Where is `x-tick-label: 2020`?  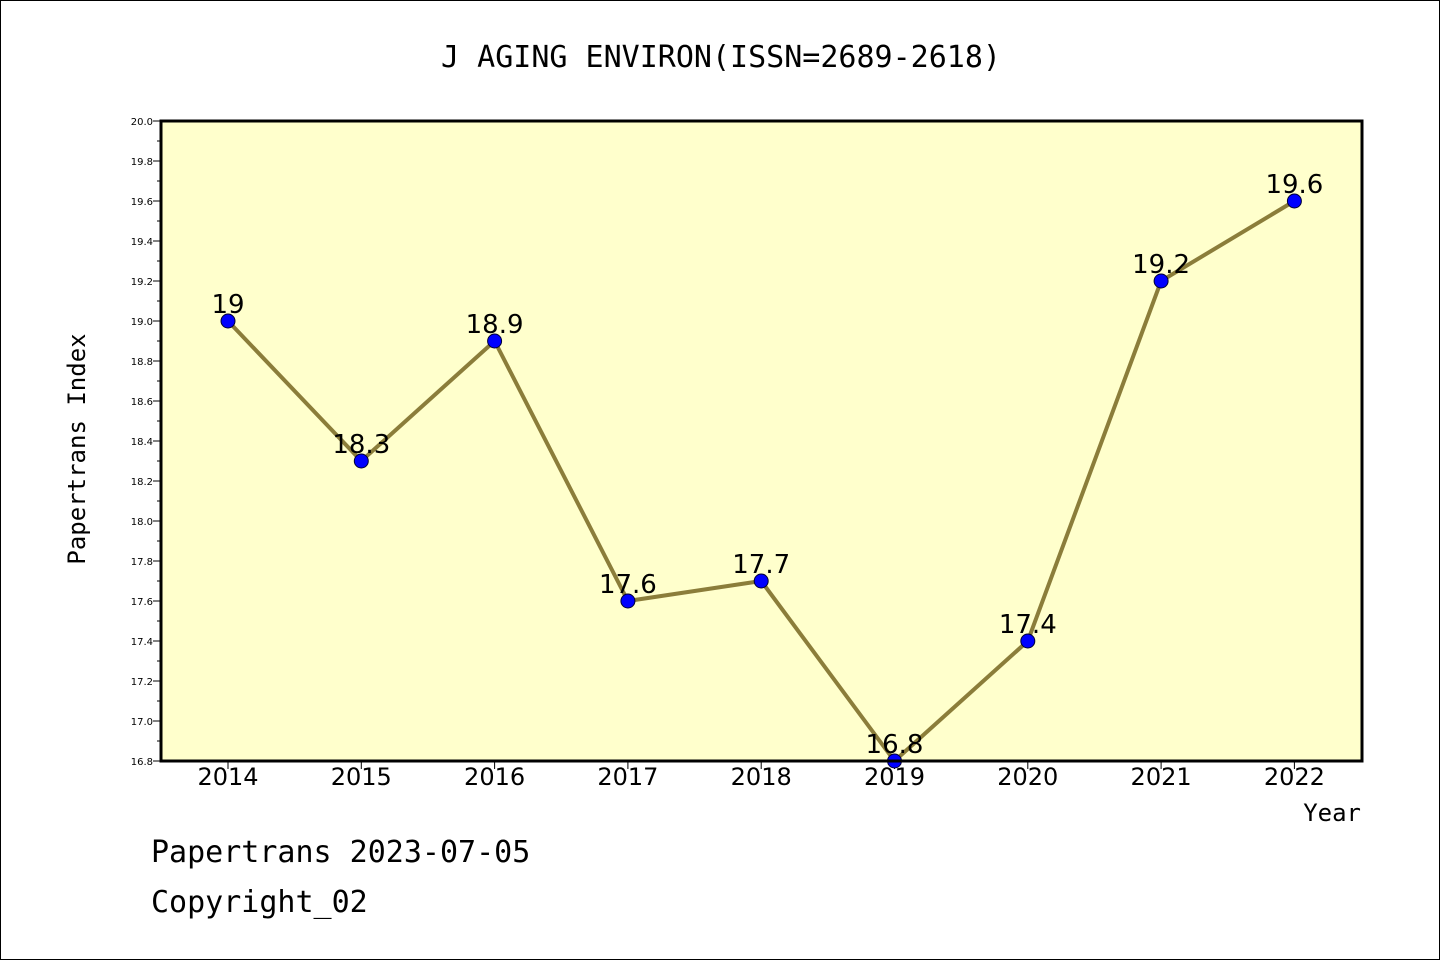
x-tick-label: 2020 is located at coordinates (1027, 777).